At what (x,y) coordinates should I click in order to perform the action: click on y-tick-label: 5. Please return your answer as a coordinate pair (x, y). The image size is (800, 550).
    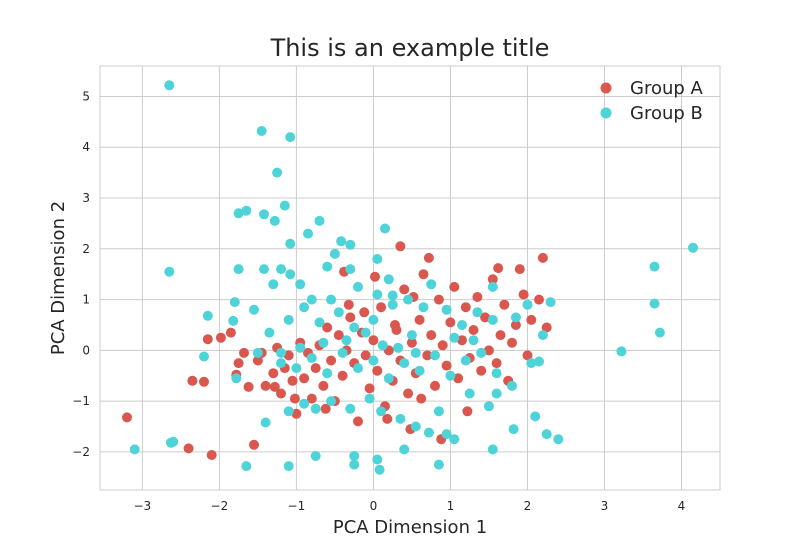
    Looking at the image, I should click on (86, 96).